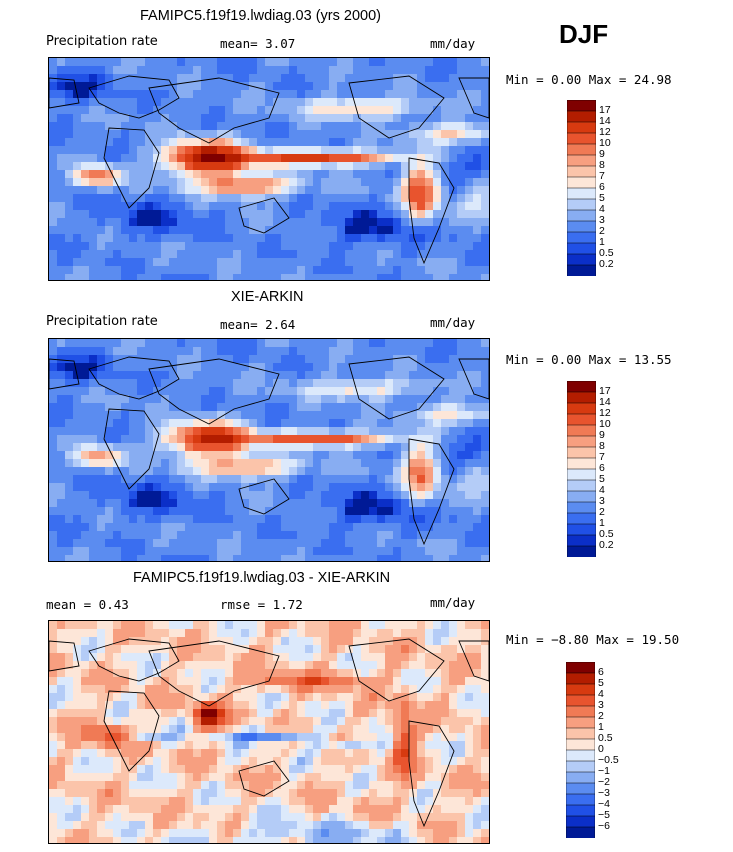 This screenshot has width=733, height=852. Describe the element at coordinates (604, 793) in the screenshot. I see `colorbar-tick-label: −3` at that location.